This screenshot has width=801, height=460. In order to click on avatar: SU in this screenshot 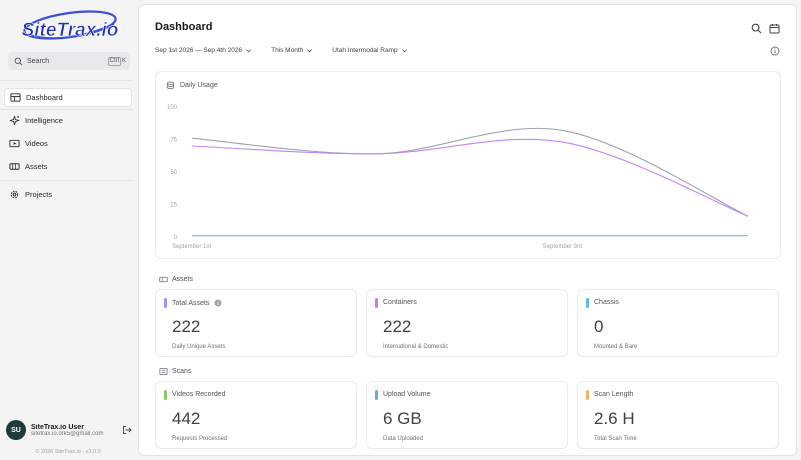, I will do `click(16, 430)`.